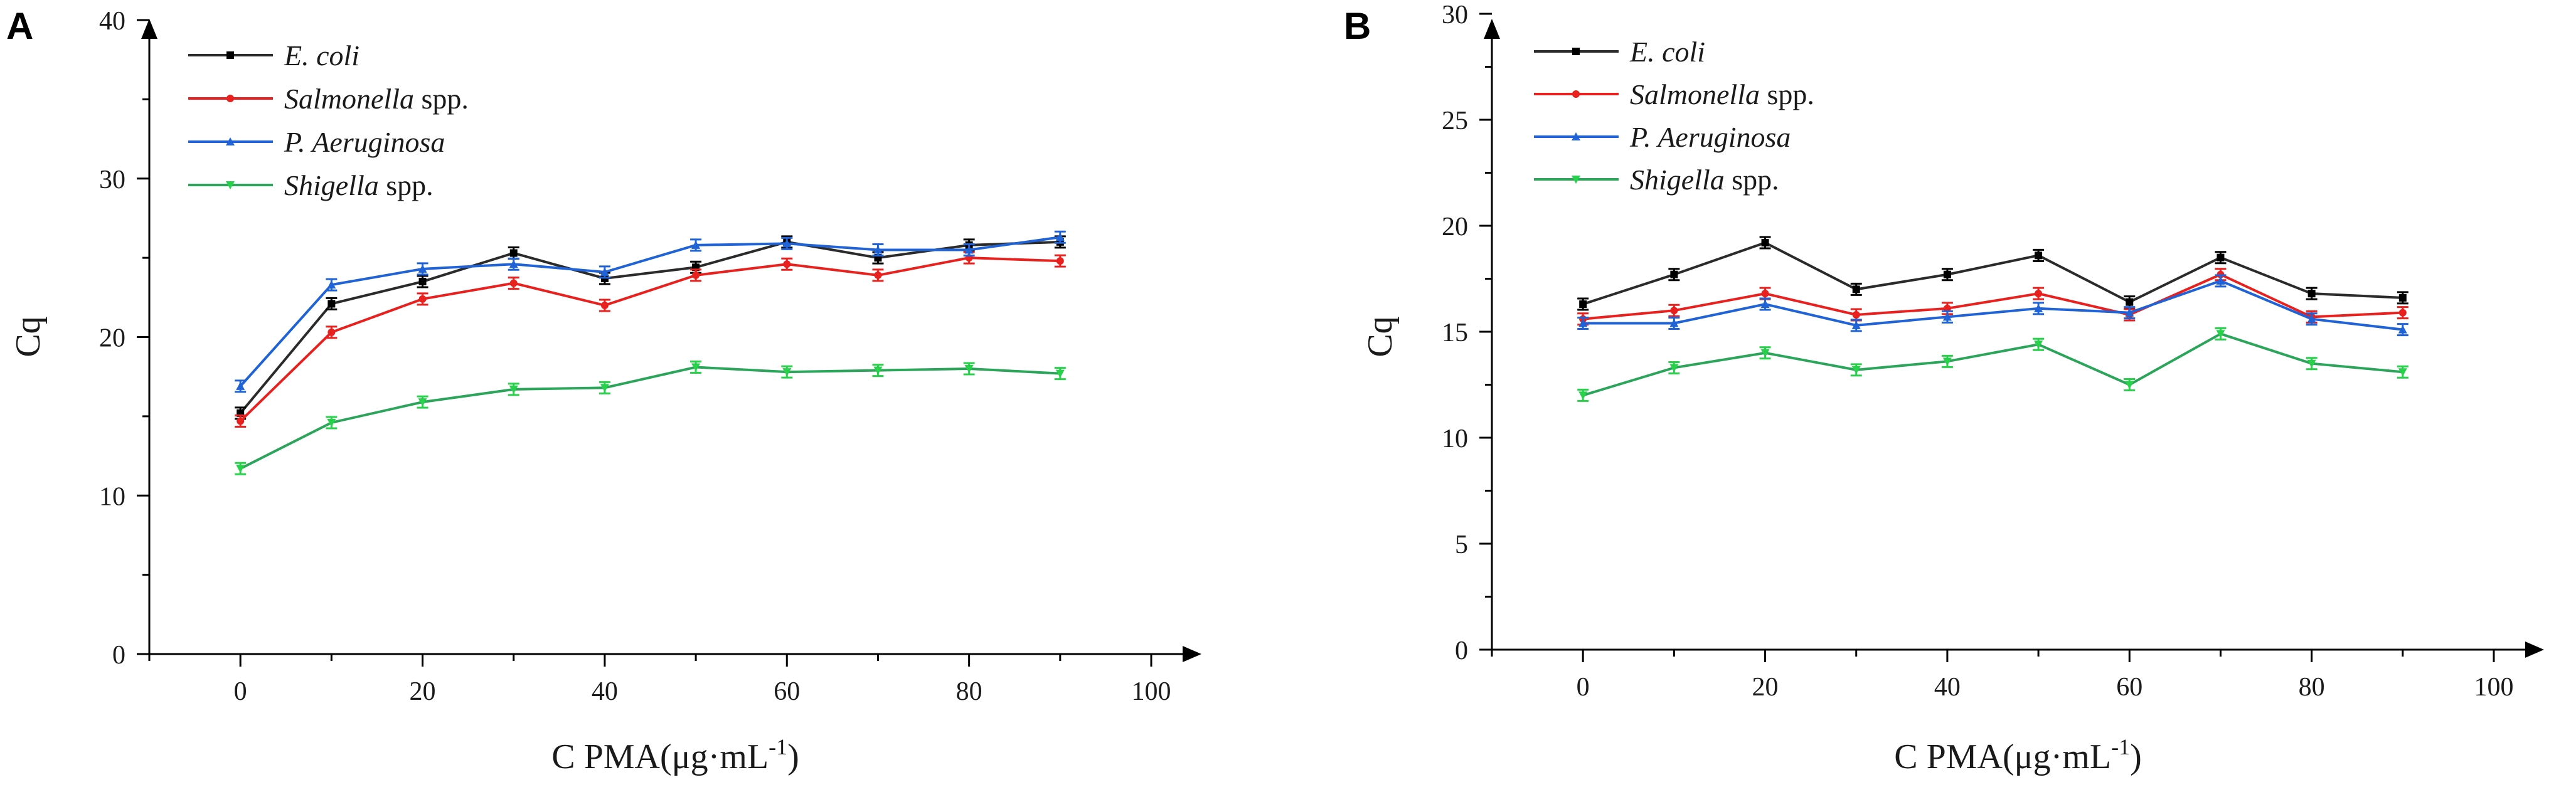  What do you see at coordinates (1358, 26) in the screenshot?
I see `panel-letter: B` at bounding box center [1358, 26].